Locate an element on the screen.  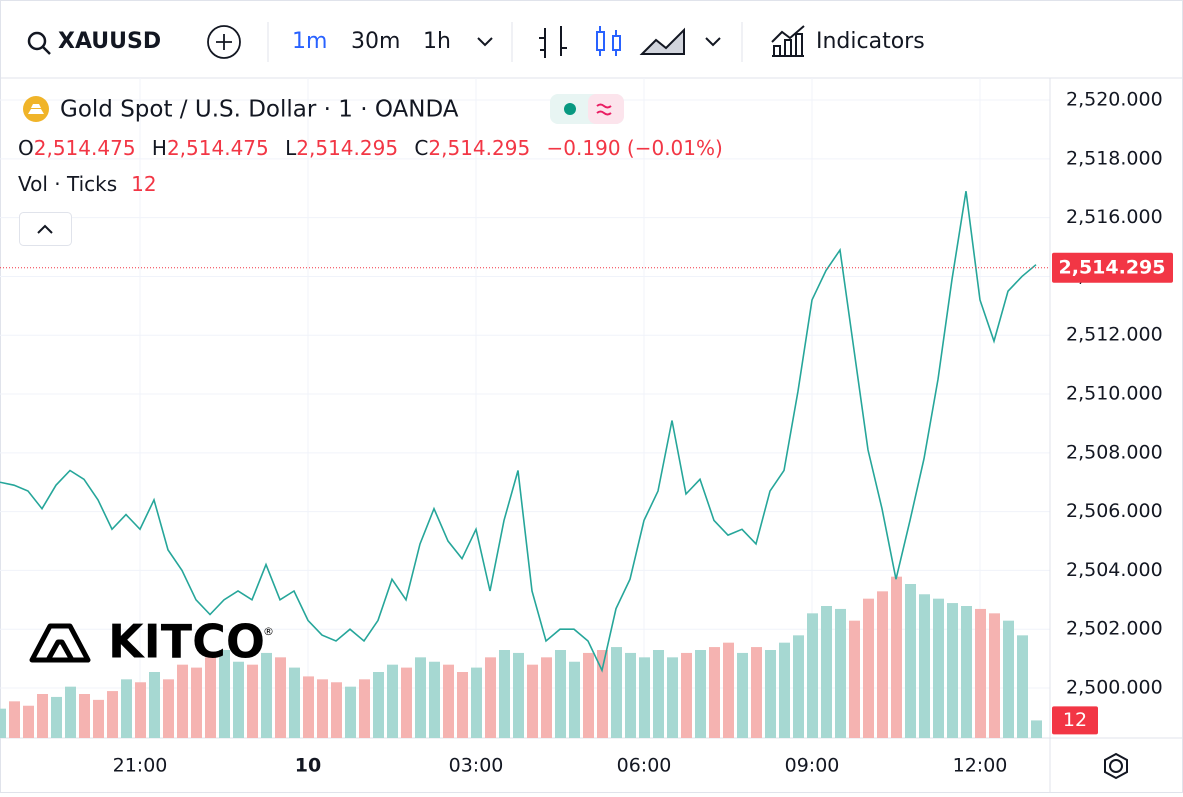
y-tick-label: 2,510.000 is located at coordinates (1114, 394).